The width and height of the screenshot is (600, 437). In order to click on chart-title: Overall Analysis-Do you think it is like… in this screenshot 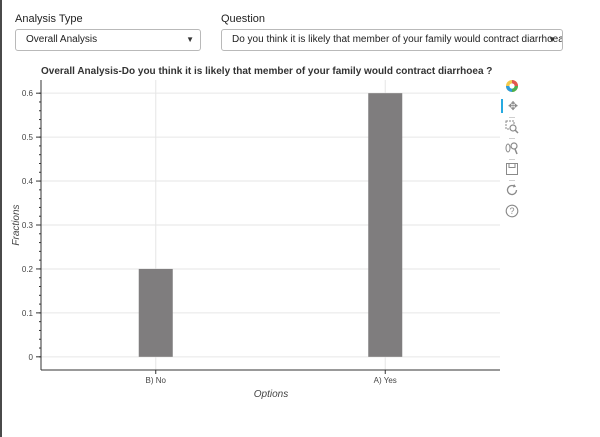, I will do `click(266, 71)`.